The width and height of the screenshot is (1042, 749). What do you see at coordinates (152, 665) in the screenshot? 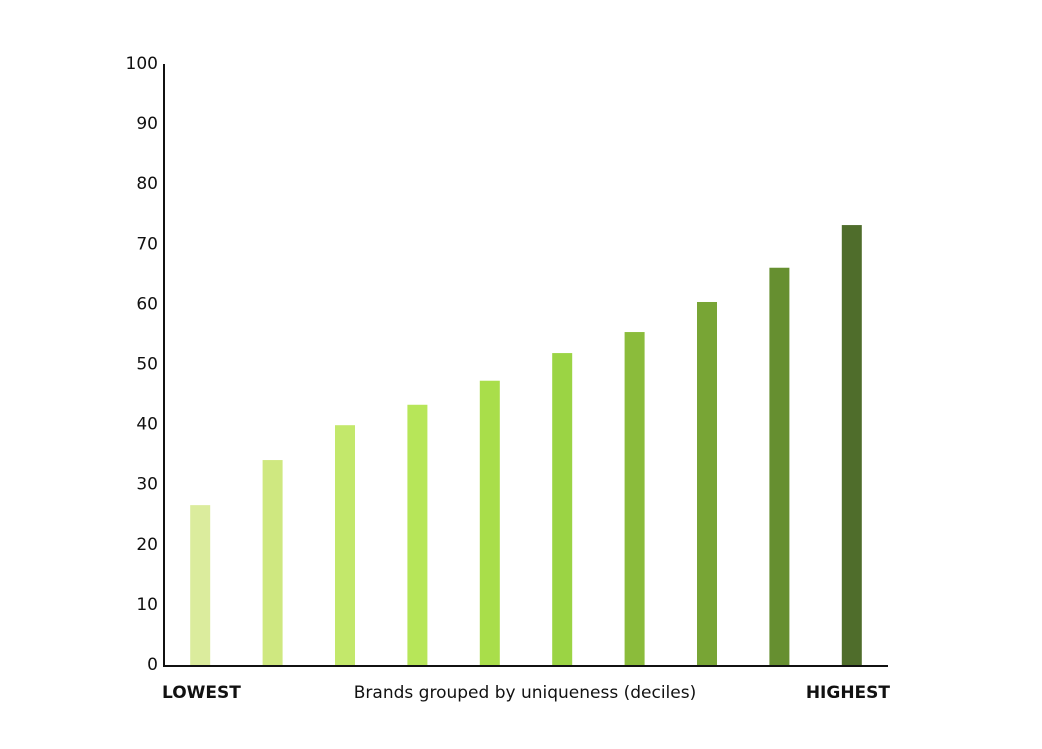
I see `y-tick-label: 0` at bounding box center [152, 665].